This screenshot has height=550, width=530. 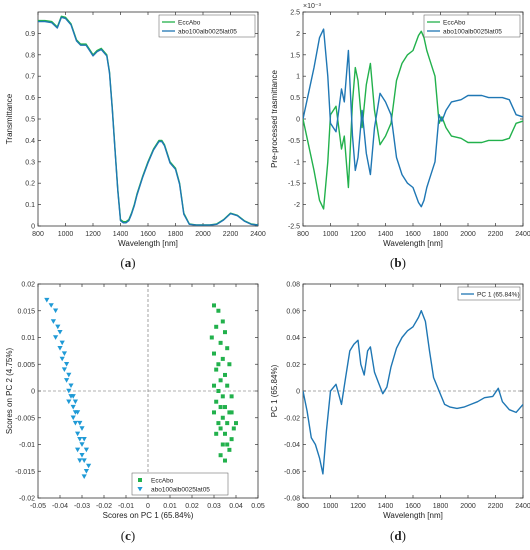 I want to click on y-tick-label: 0.01, so click(x=28, y=338).